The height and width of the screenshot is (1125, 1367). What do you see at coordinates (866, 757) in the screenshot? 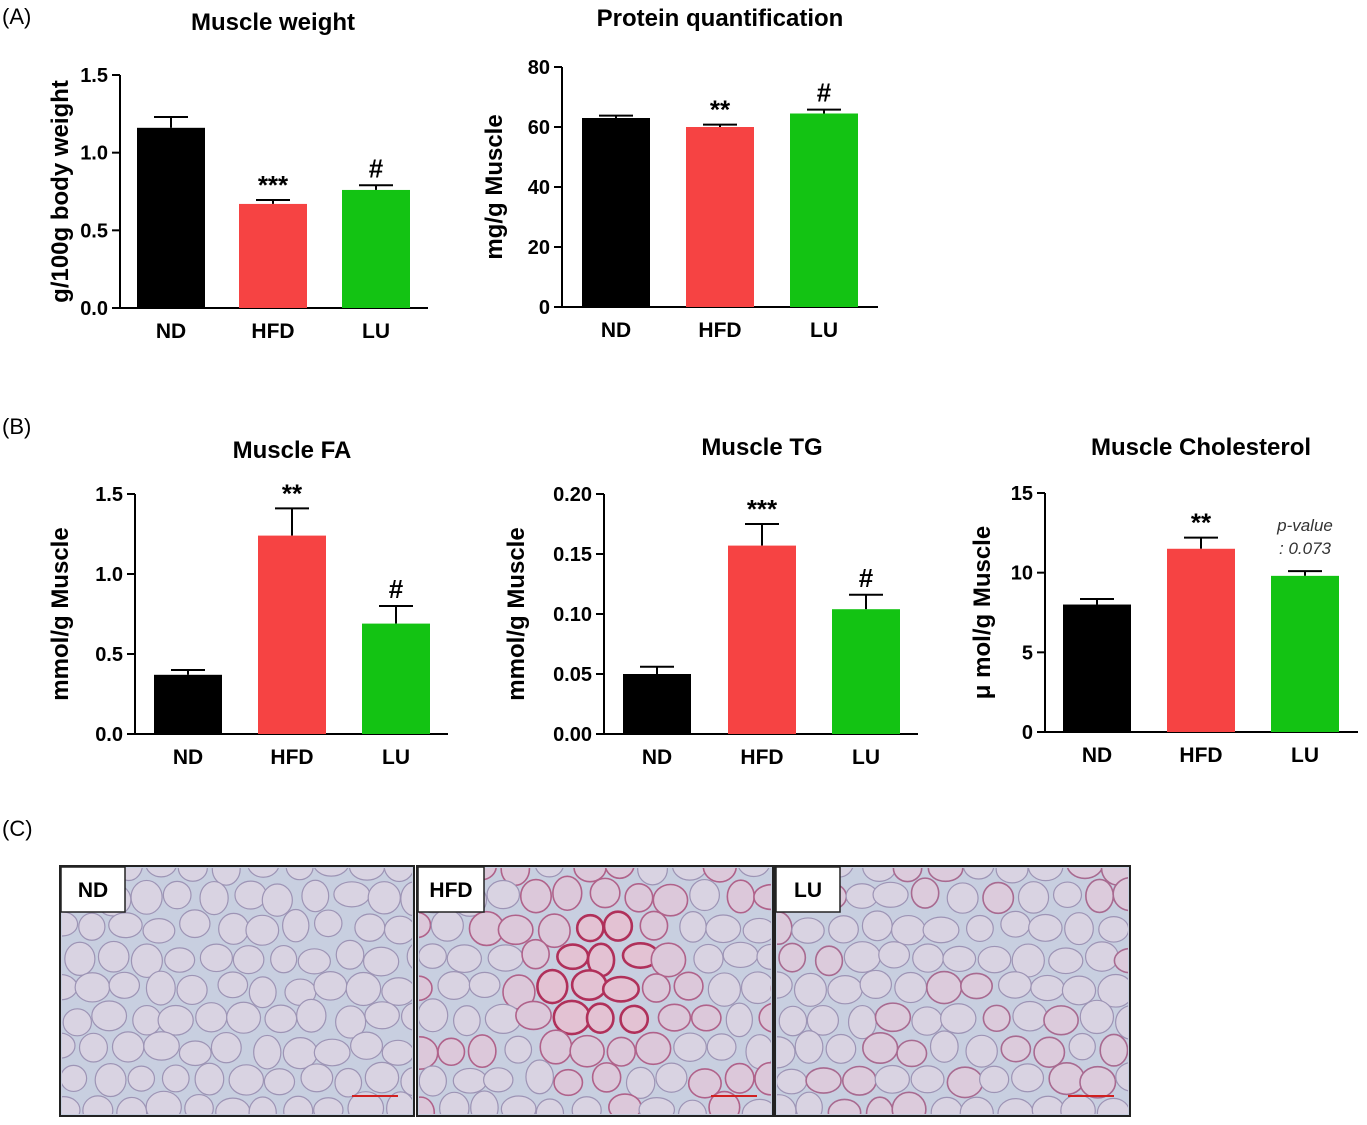
I see `x-tick-label: LU` at bounding box center [866, 757].